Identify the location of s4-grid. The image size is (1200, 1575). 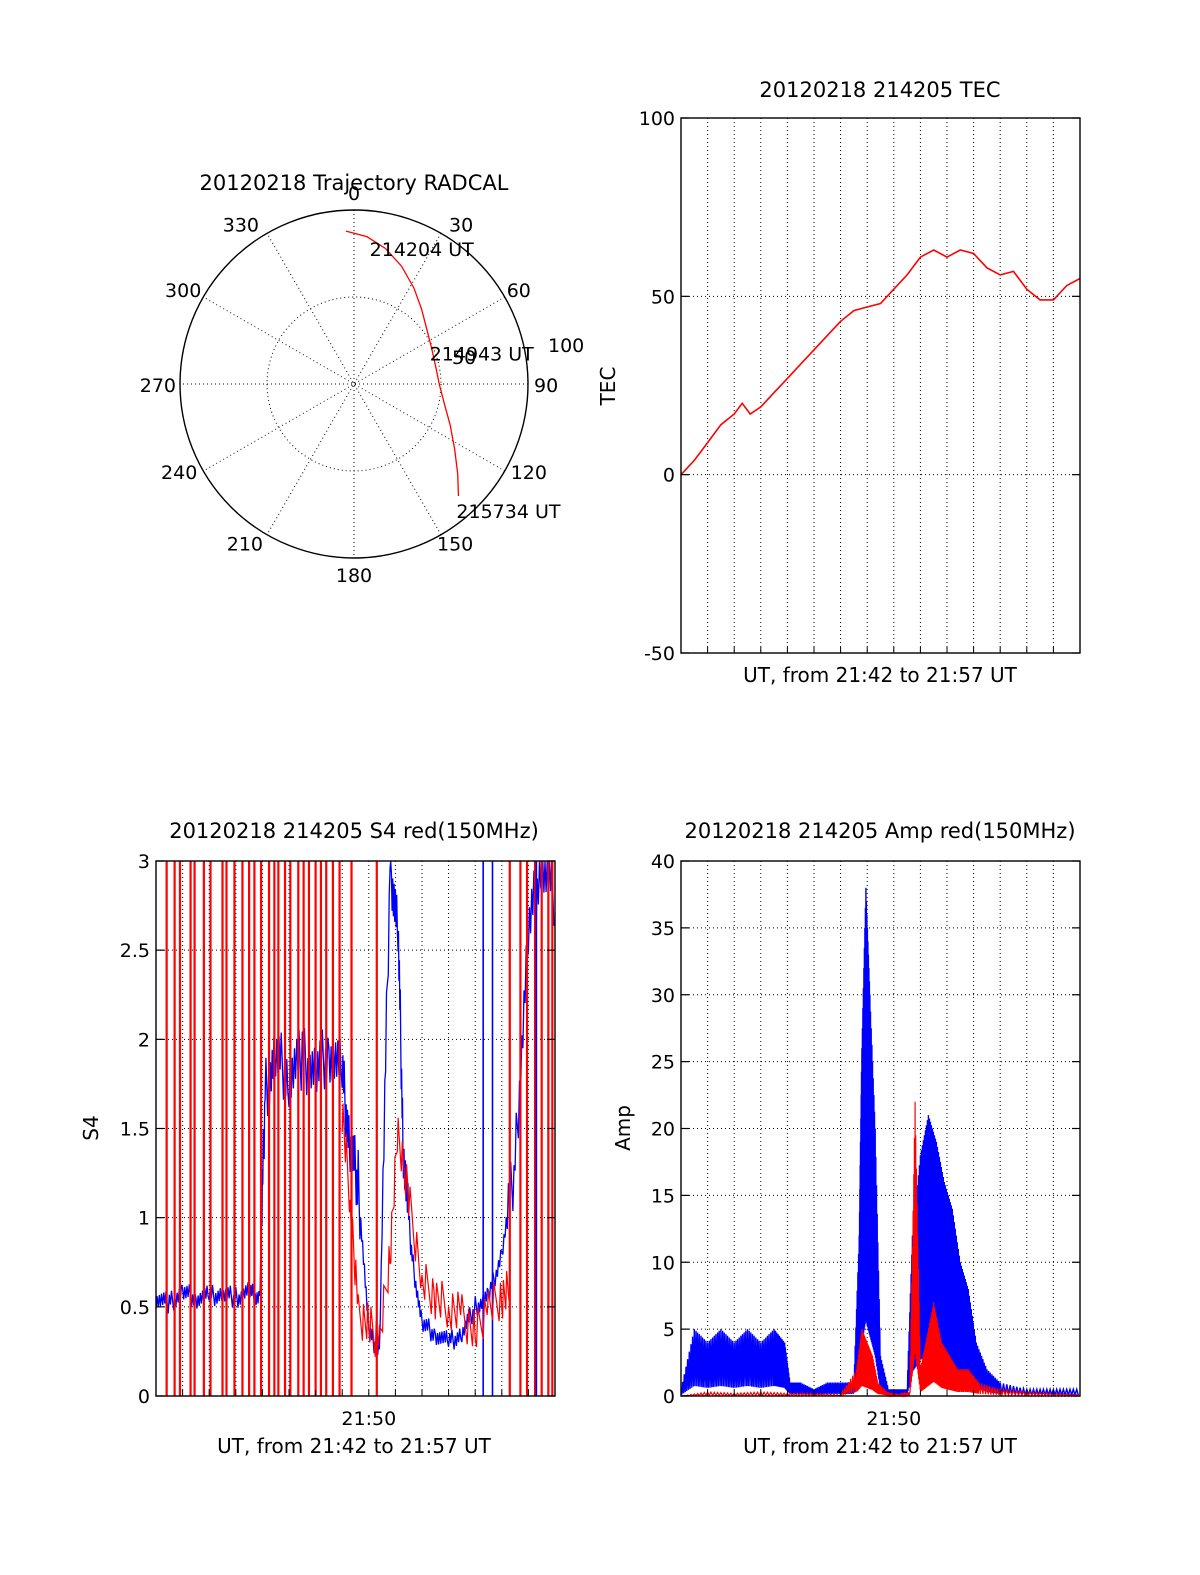
(355, 1128).